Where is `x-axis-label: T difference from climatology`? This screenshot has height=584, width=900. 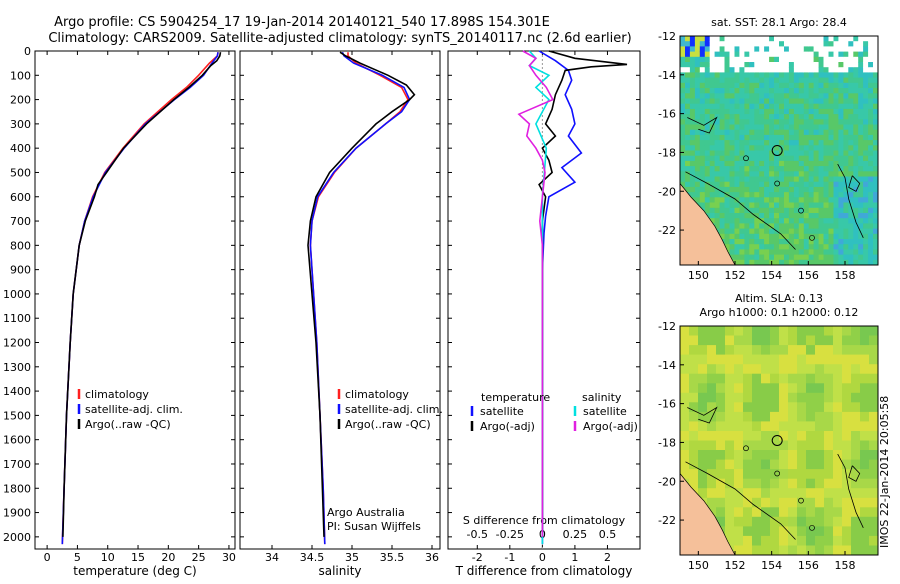 x-axis-label: T difference from climatology is located at coordinates (544, 571).